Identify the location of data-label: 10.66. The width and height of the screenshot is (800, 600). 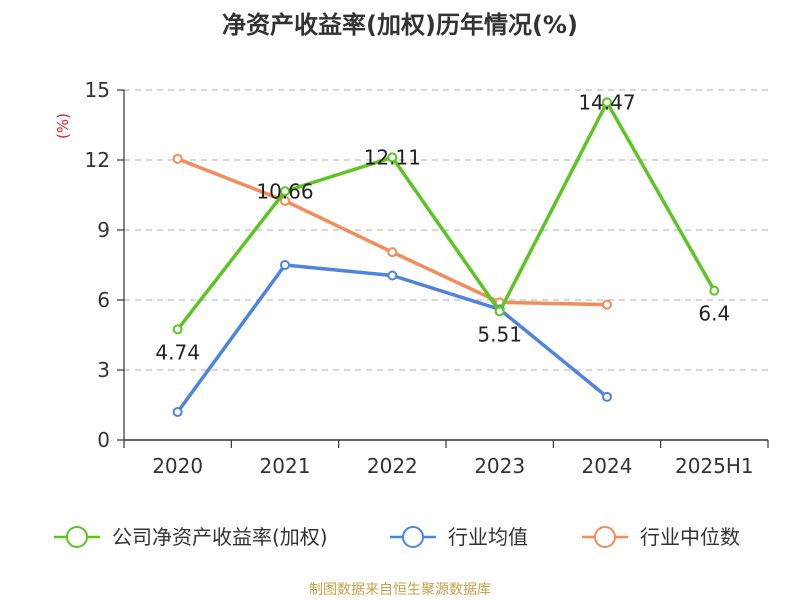
(284, 191).